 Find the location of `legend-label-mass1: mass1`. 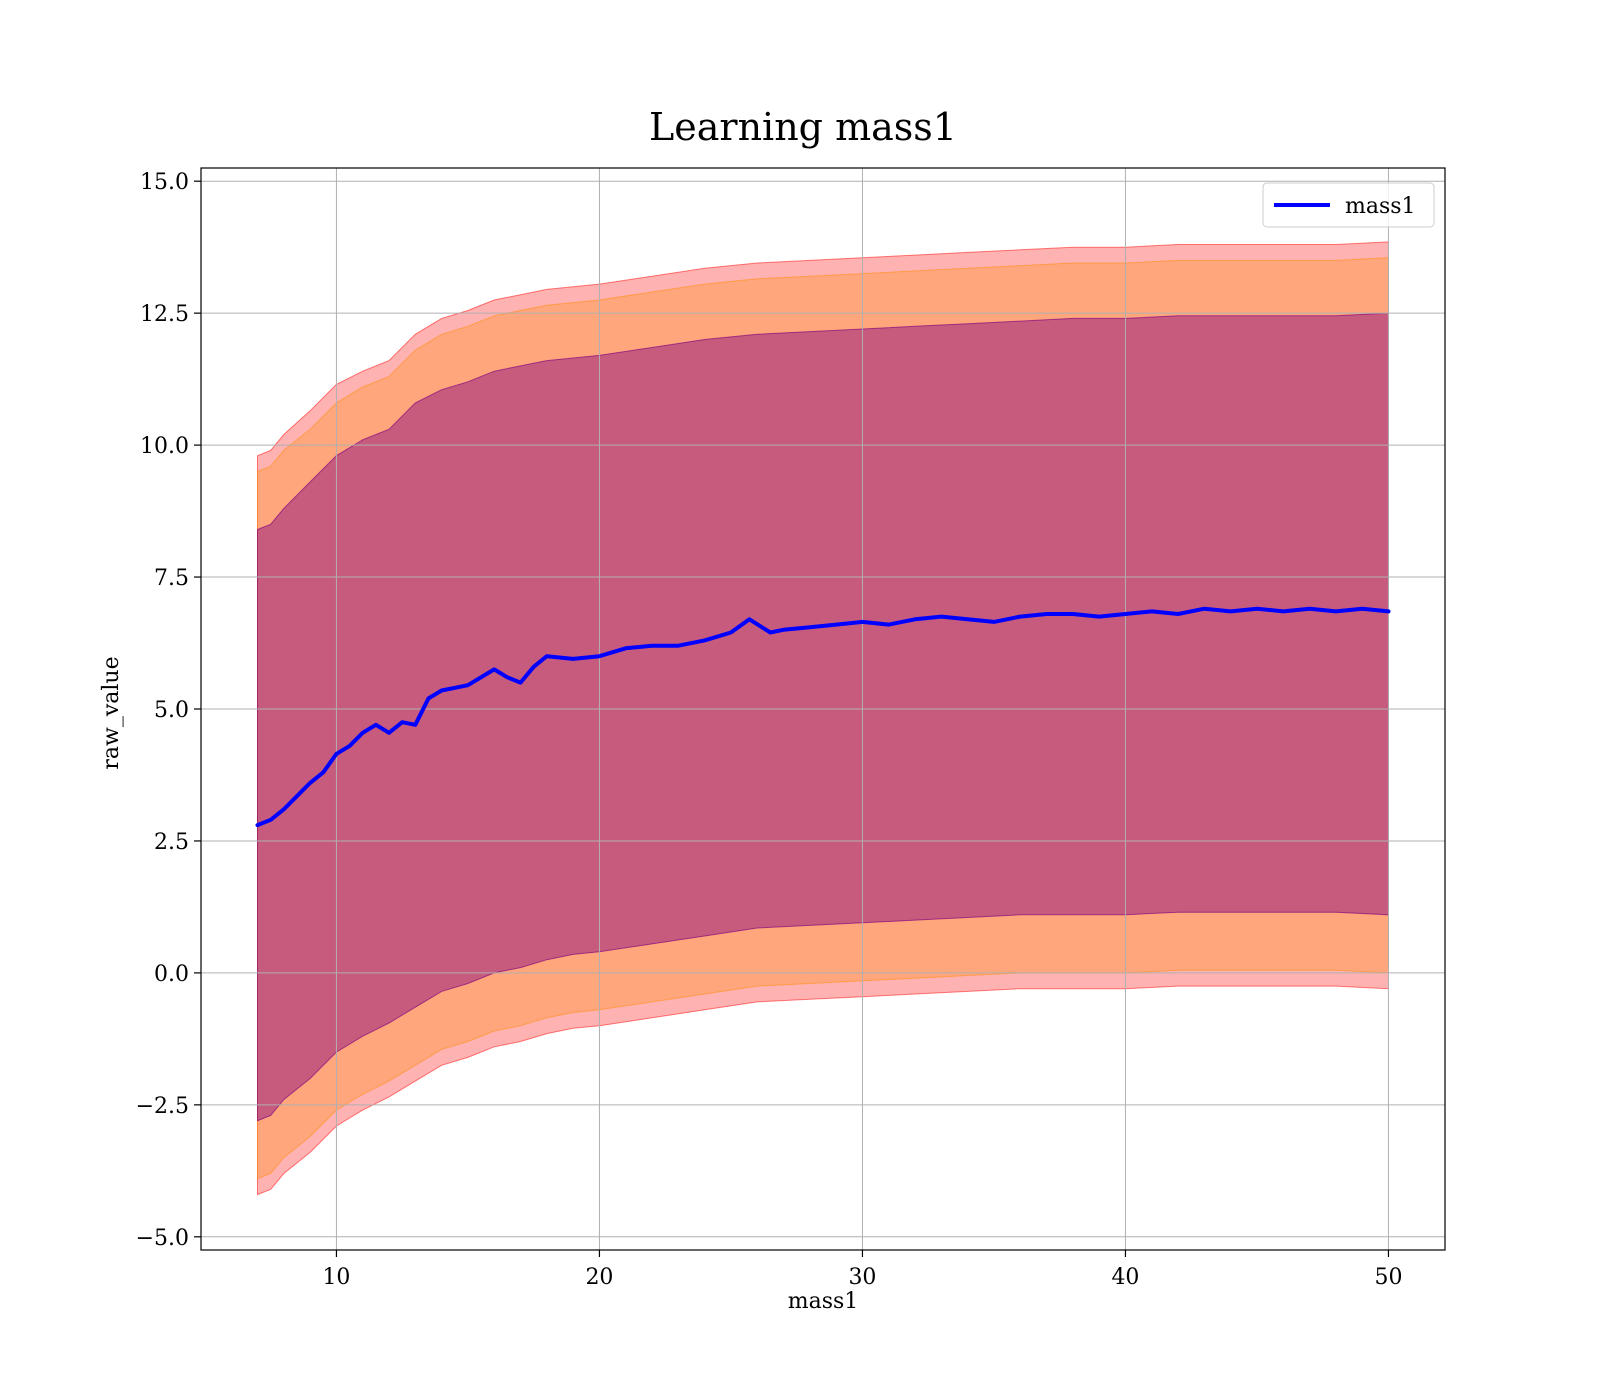

legend-label-mass1: mass1 is located at coordinates (1380, 206).